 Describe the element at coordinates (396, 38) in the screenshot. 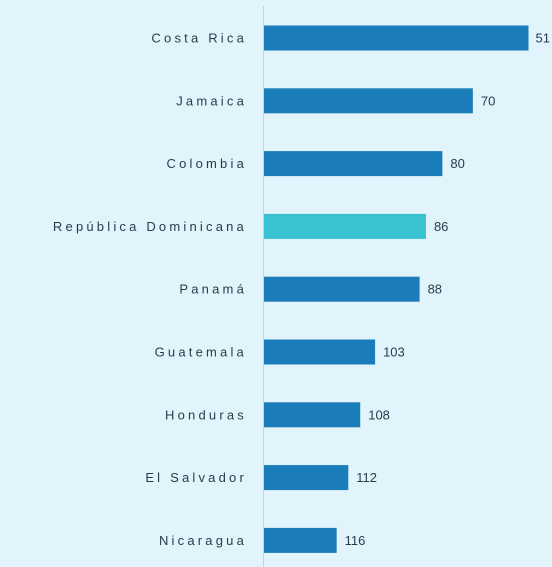

I see `bar-costa-rica` at that location.